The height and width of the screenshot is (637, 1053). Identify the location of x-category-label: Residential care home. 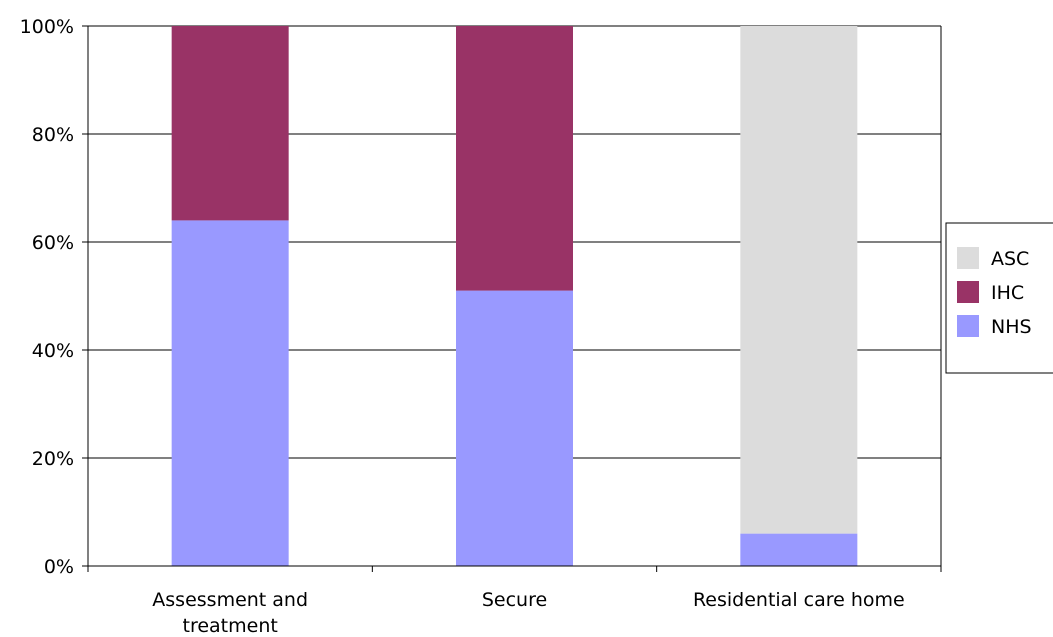
(799, 600).